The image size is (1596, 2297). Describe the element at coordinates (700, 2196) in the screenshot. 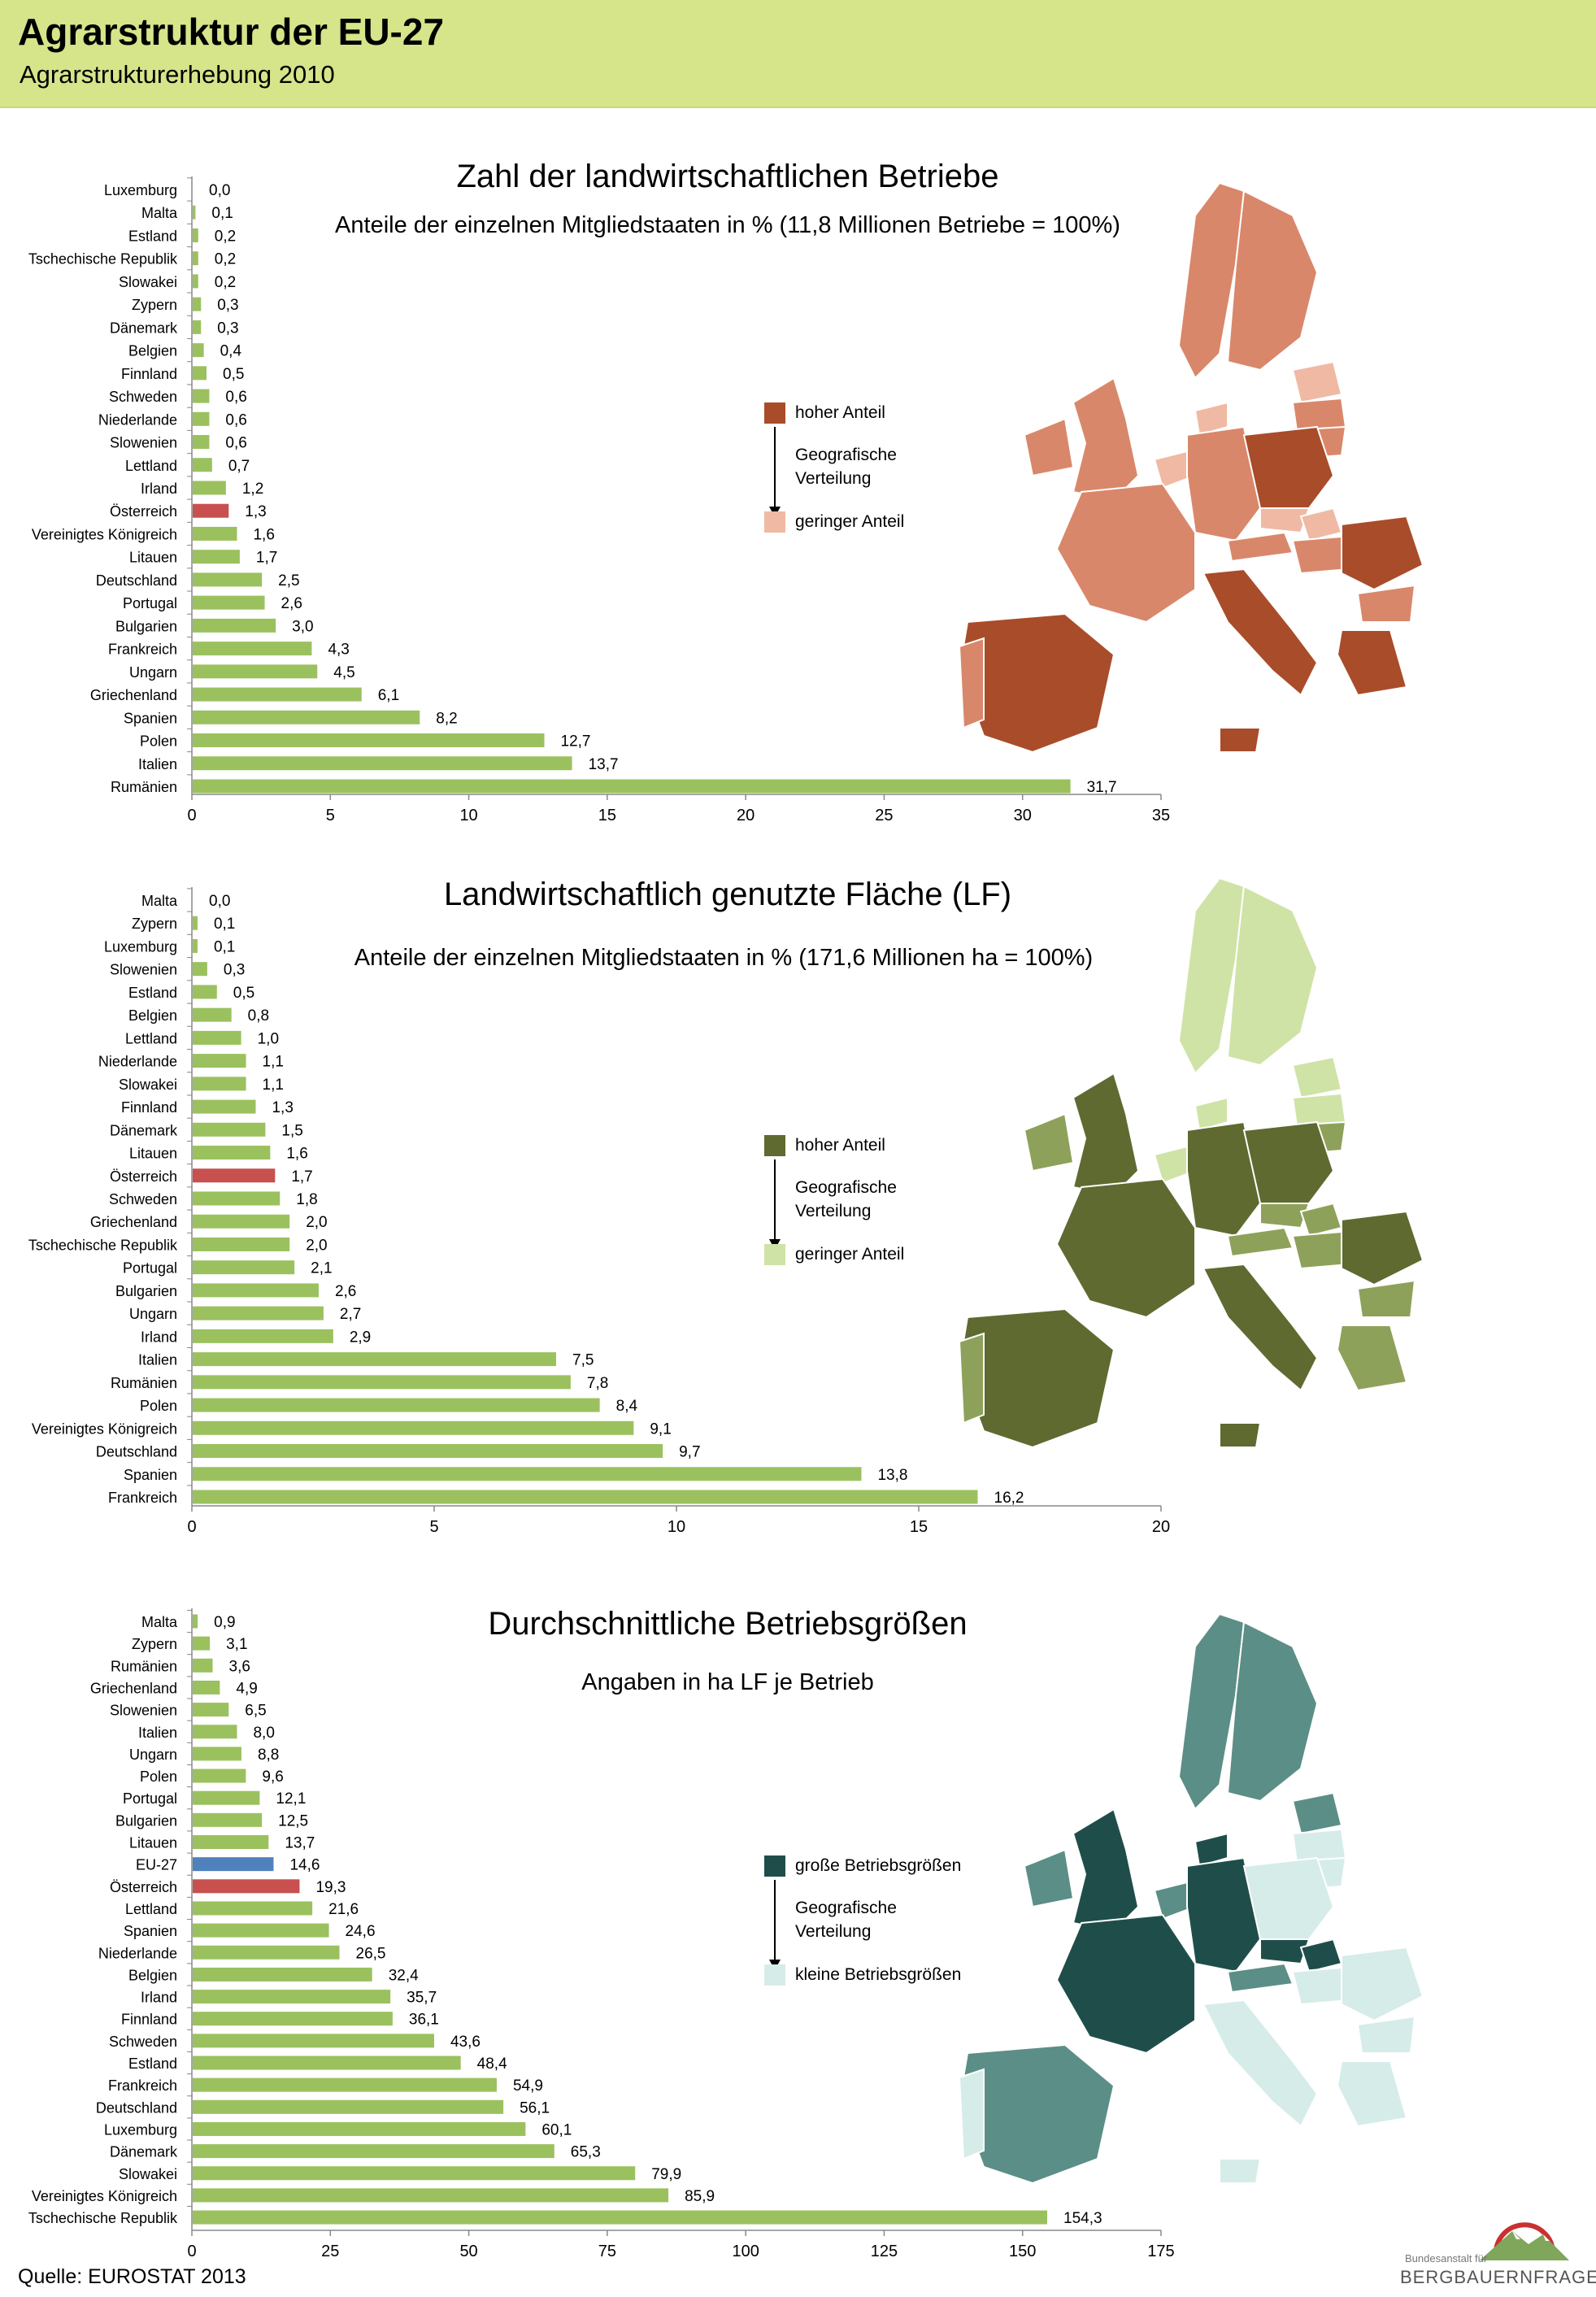

I see `value-label: 85,9` at that location.